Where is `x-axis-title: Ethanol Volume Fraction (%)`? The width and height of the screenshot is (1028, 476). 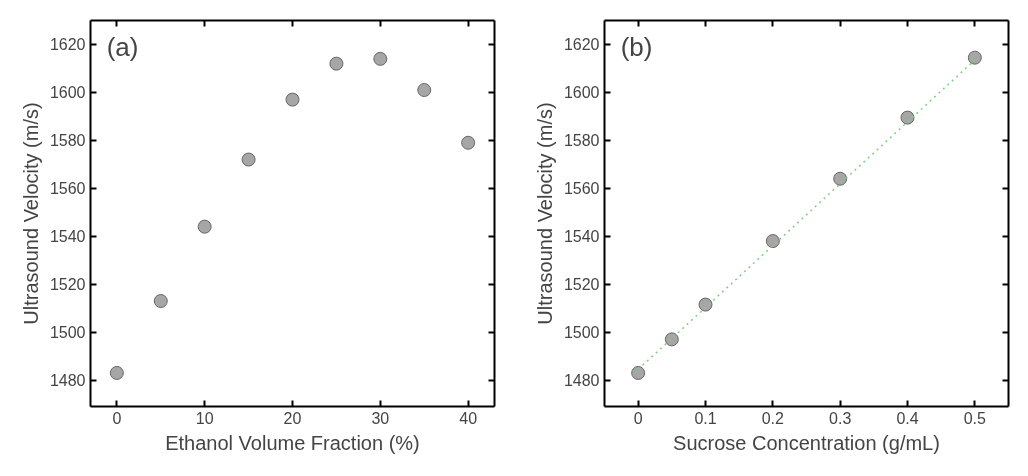
x-axis-title: Ethanol Volume Fraction (%) is located at coordinates (292, 442).